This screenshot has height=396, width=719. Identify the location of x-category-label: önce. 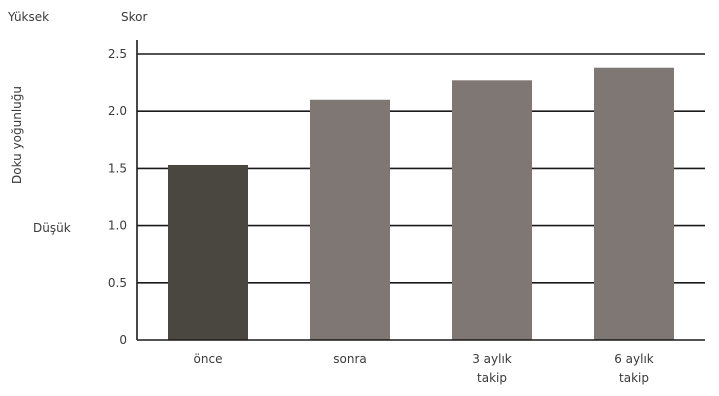
(208, 359).